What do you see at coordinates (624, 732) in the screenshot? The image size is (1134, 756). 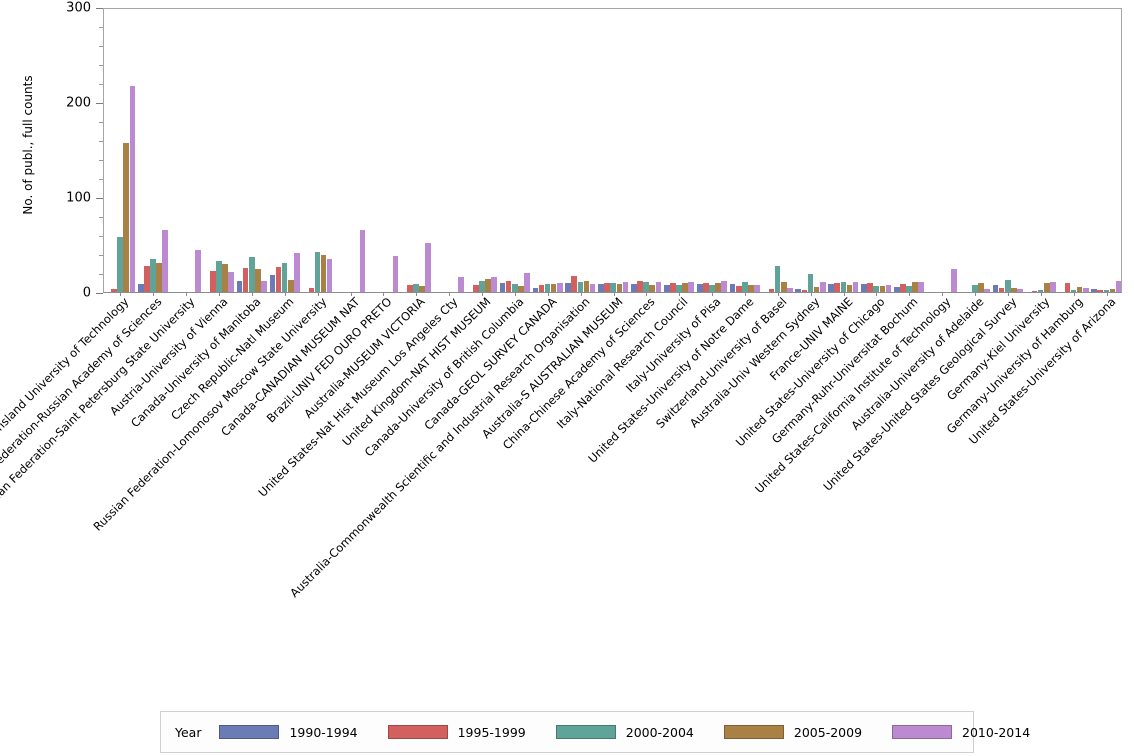 I see `legend-item: 2000-2004` at bounding box center [624, 732].